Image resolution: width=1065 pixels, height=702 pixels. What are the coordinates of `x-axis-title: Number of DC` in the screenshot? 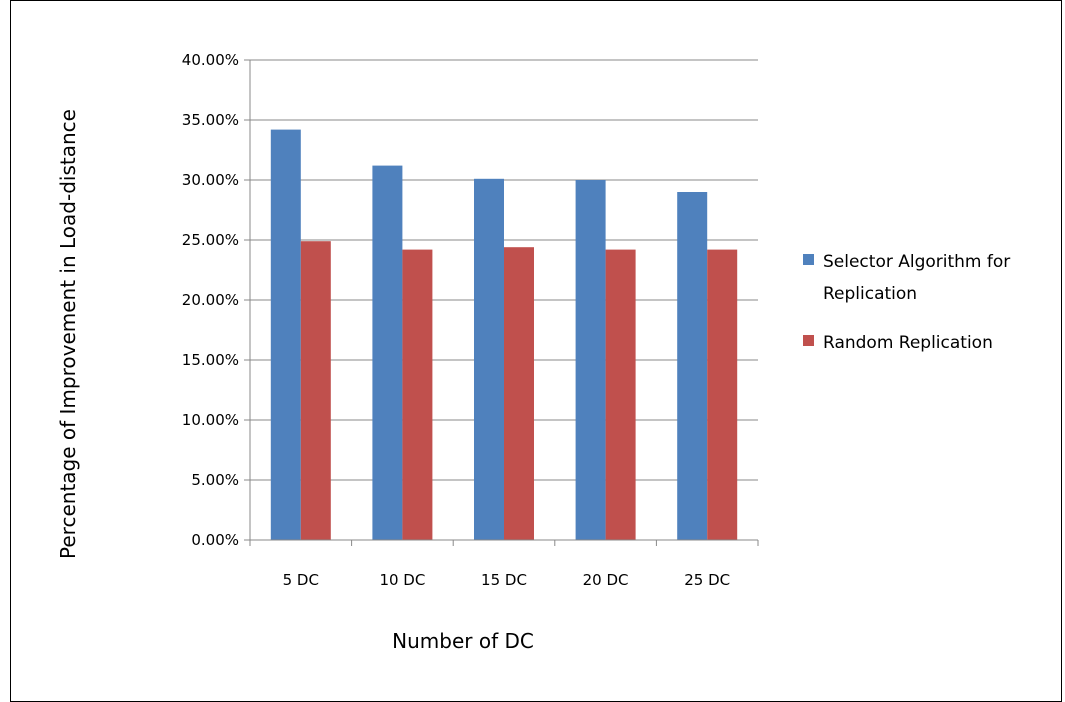 It's located at (463, 641).